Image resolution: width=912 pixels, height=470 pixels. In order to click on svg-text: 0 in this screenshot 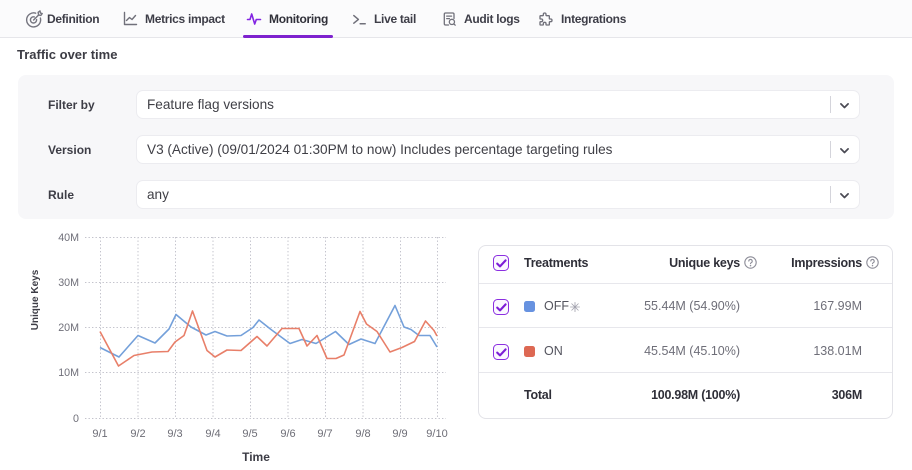, I will do `click(76, 419)`.